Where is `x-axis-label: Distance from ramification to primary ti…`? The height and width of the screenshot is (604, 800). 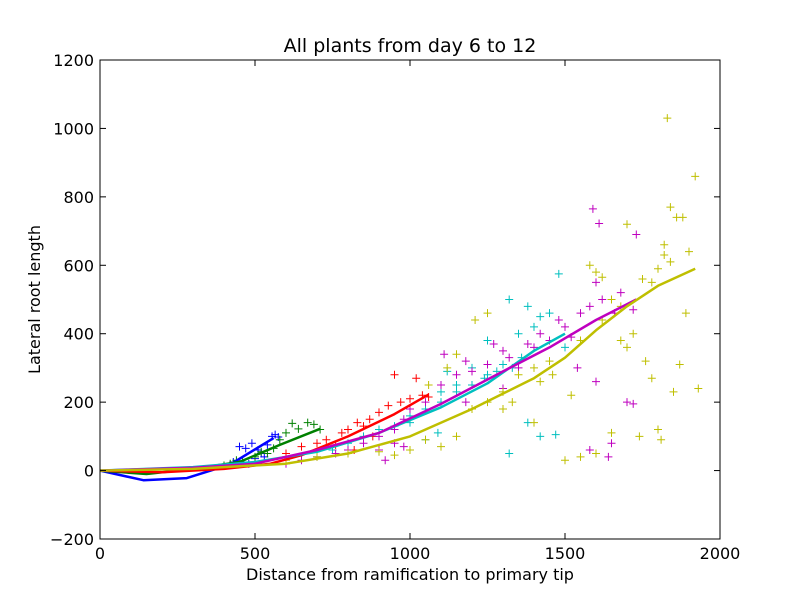
x-axis-label: Distance from ramification to primary ti… is located at coordinates (410, 574).